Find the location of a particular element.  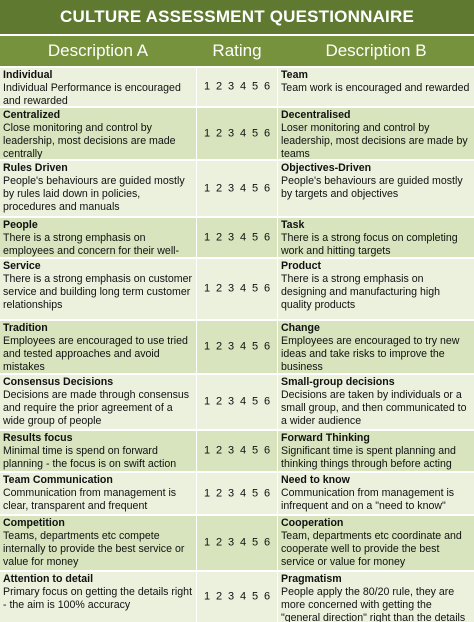

description-a-title: Team Communication is located at coordinates (58, 480).